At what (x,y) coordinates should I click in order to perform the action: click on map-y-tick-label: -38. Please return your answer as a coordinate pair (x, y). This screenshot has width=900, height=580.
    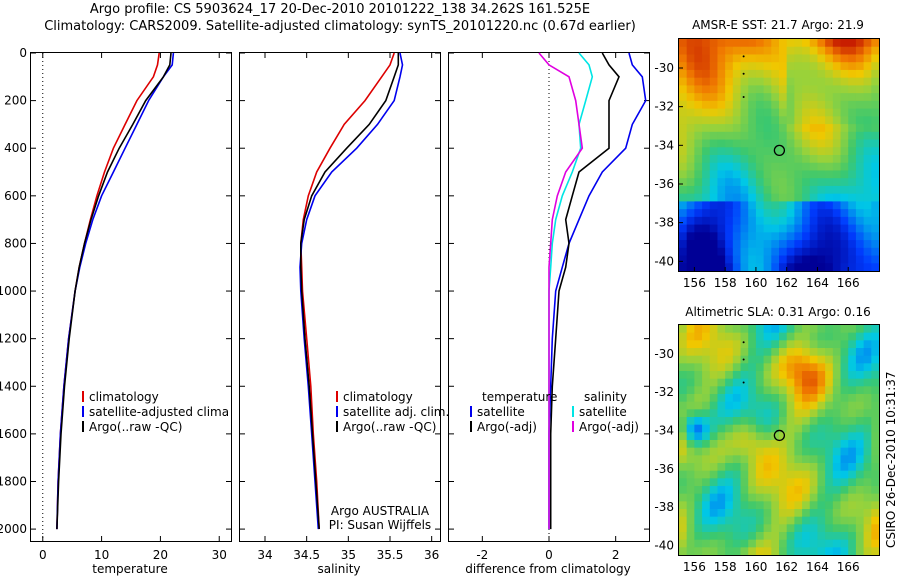
    Looking at the image, I should click on (664, 223).